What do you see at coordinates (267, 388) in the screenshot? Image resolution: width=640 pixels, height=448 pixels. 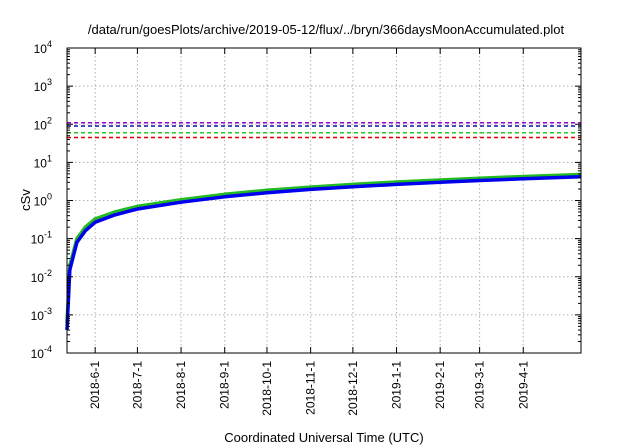 I see `x-tick-label: 2018-10-1` at bounding box center [267, 388].